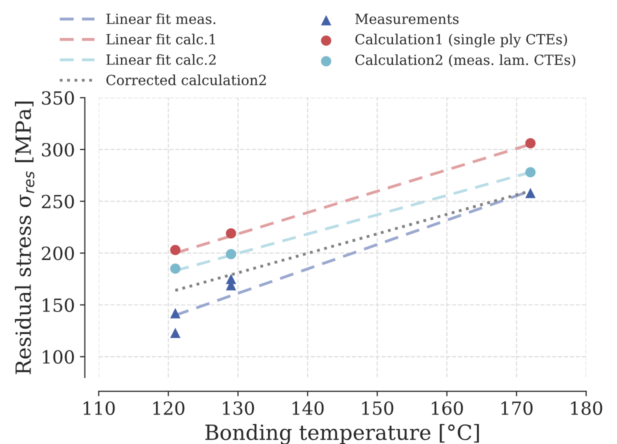  I want to click on y-tick-label: 250, so click(58, 201).